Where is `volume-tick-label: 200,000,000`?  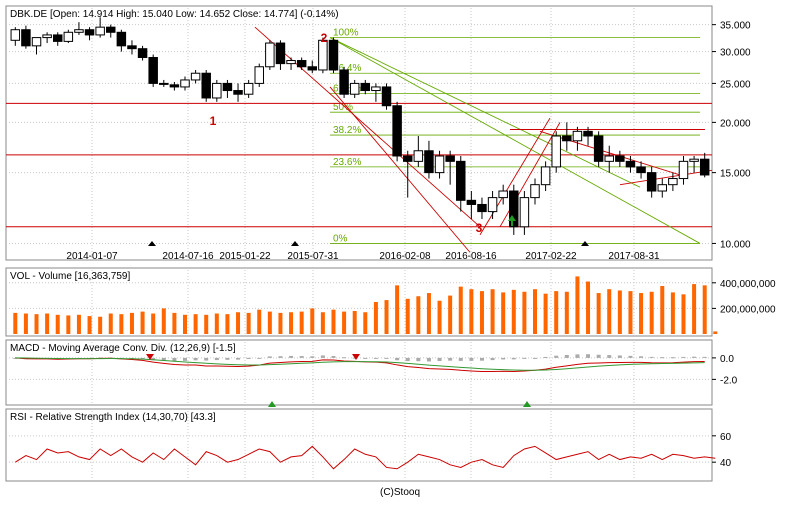
volume-tick-label: 200,000,000 is located at coordinates (748, 309).